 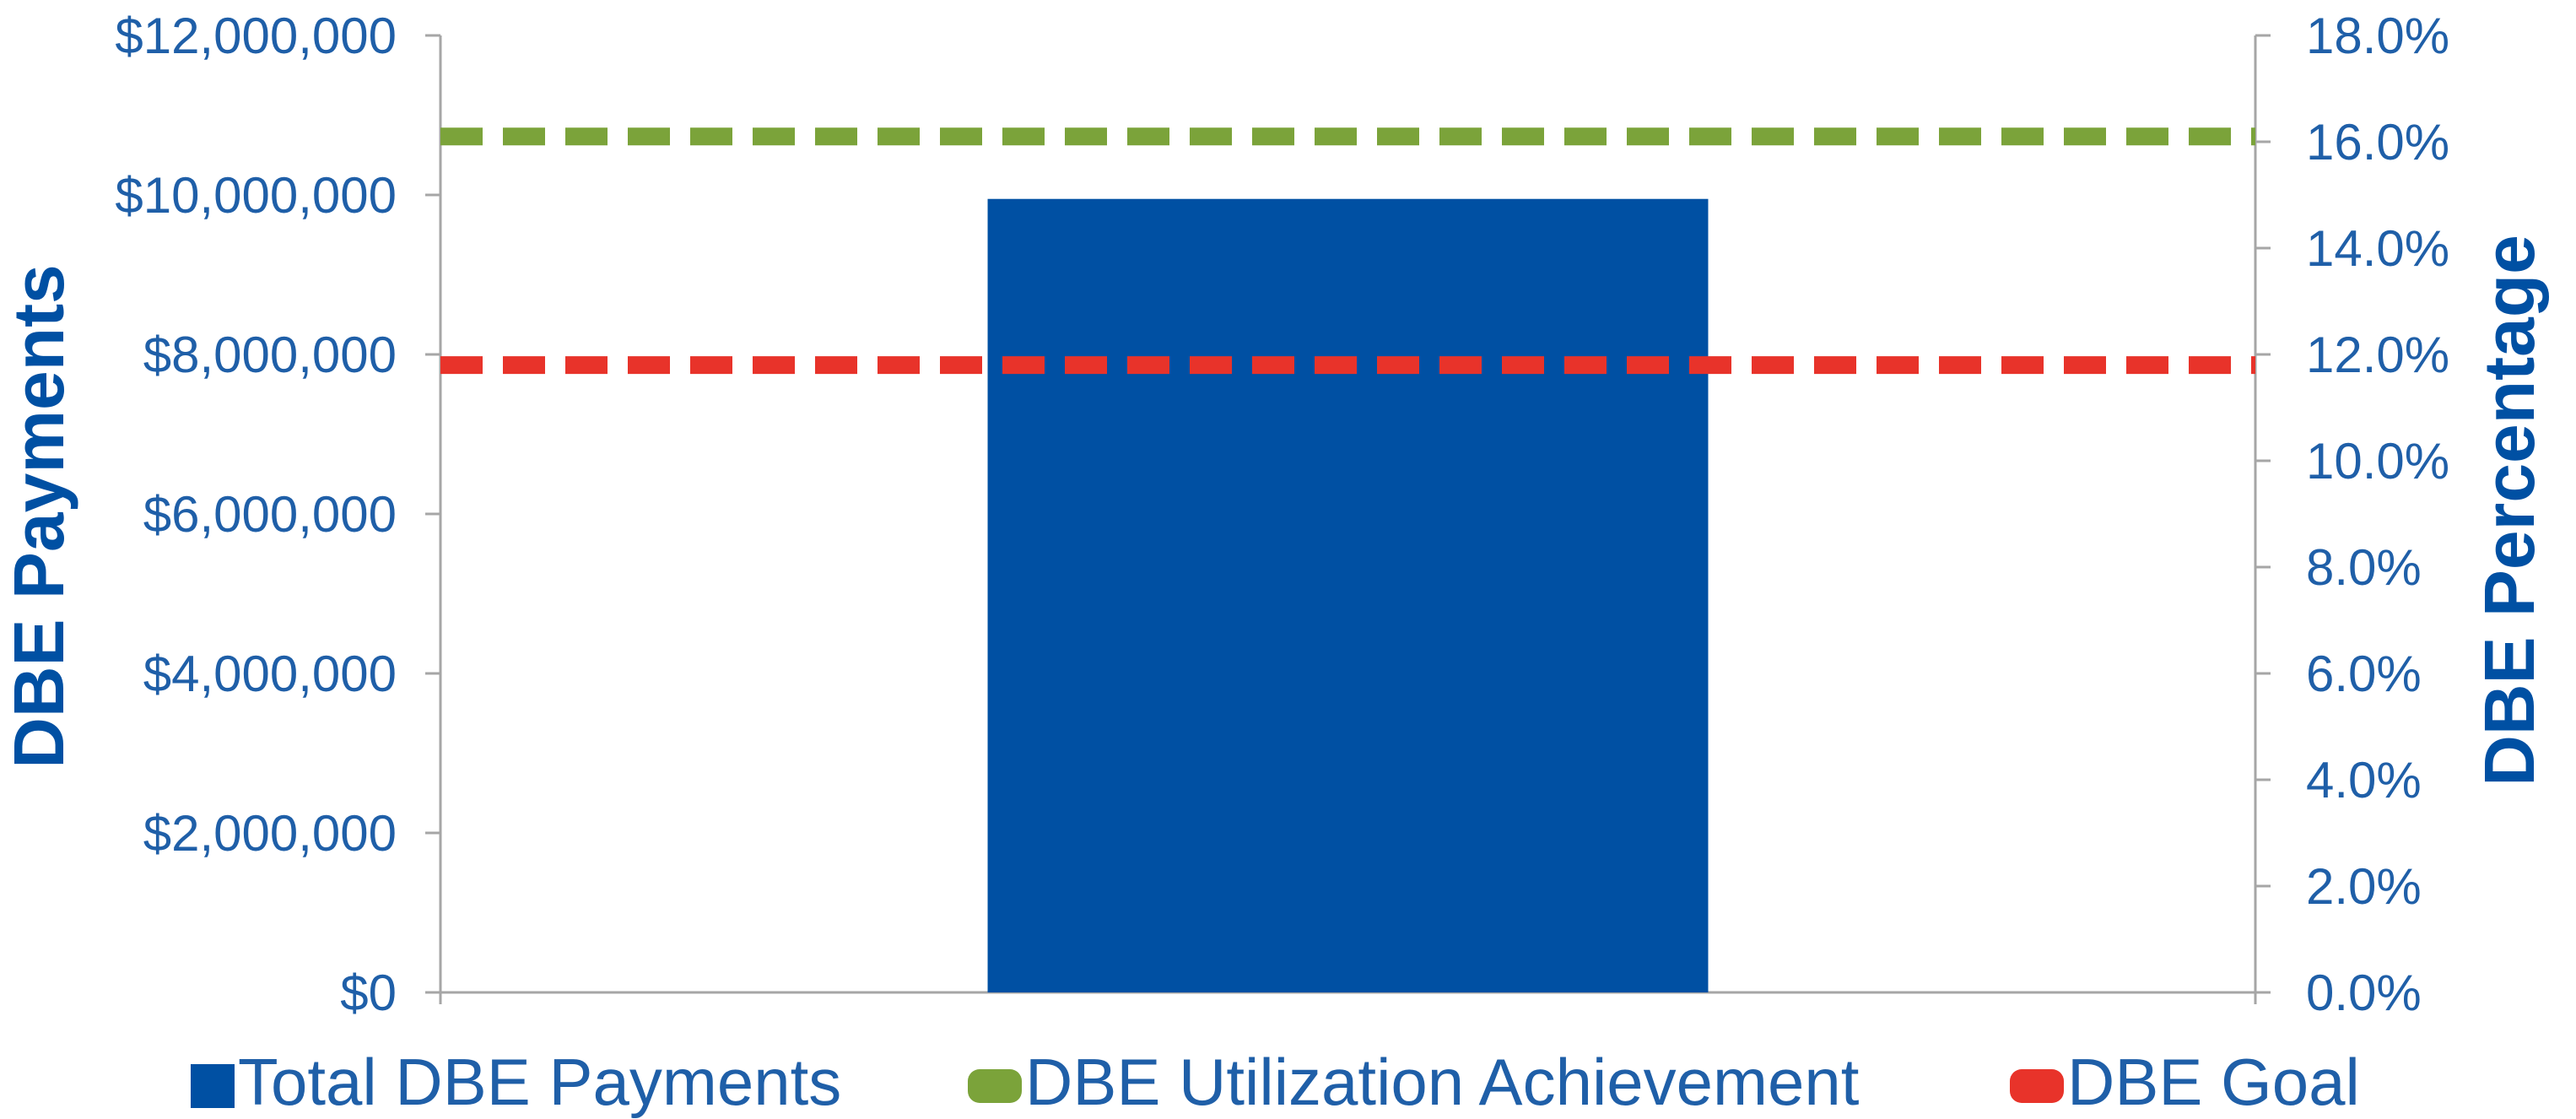 What do you see at coordinates (2377, 36) in the screenshot?
I see `right-tick-label: 18.0%` at bounding box center [2377, 36].